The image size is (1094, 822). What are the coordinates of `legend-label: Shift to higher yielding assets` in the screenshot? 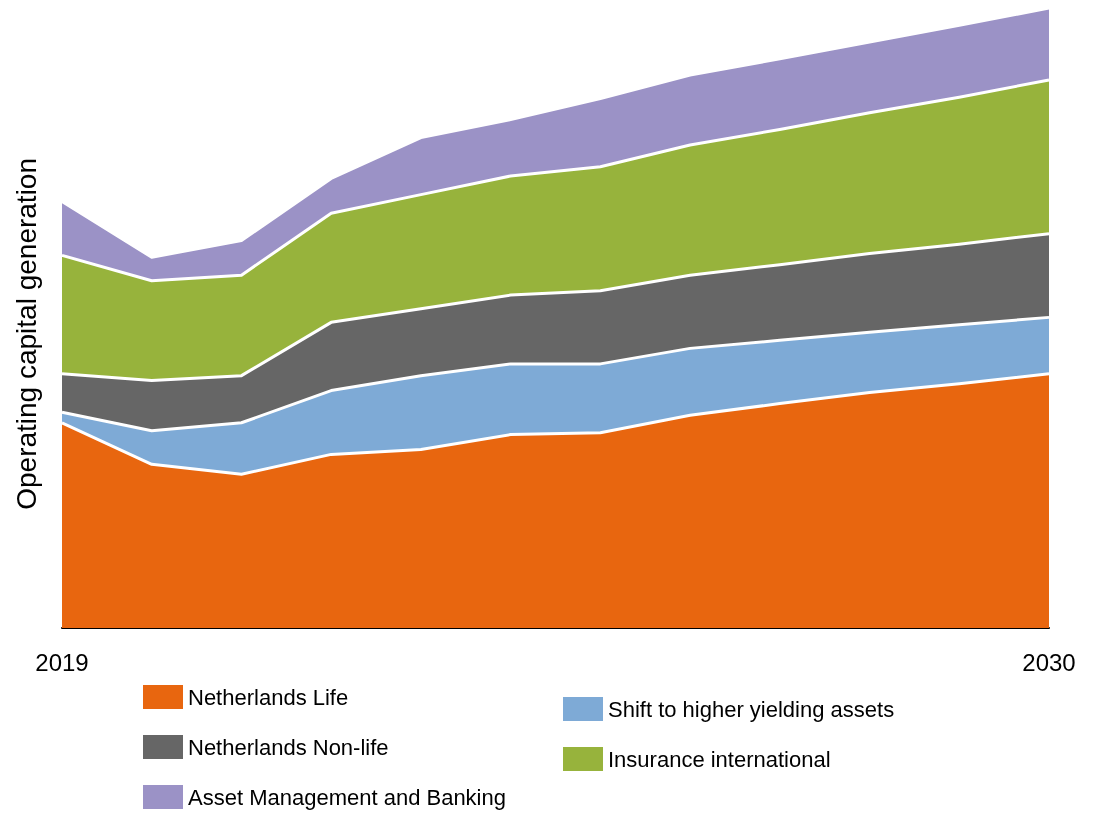 It's located at (751, 709).